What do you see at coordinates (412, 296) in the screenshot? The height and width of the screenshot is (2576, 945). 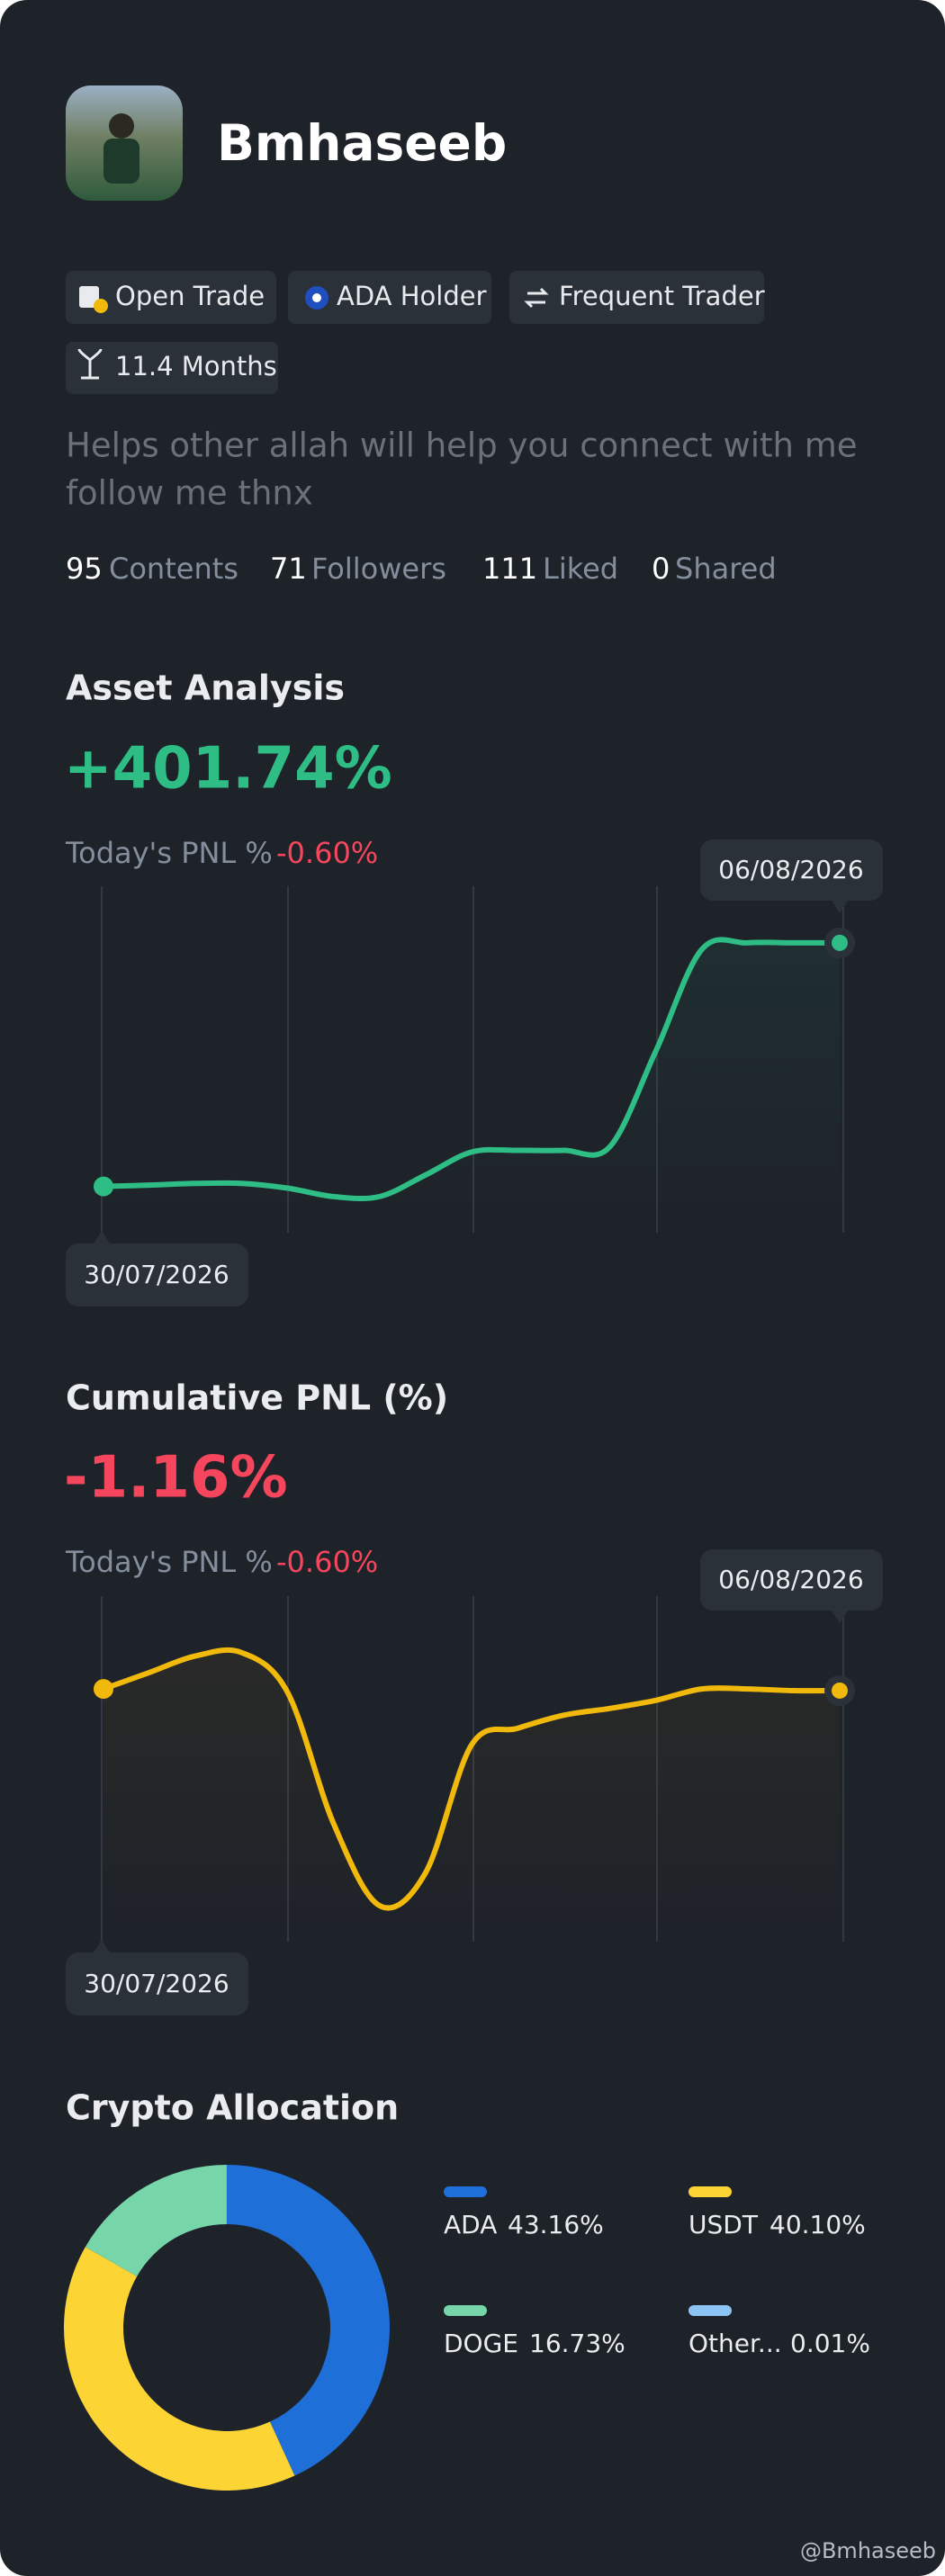 I see `badge-text: ADA Holder` at bounding box center [412, 296].